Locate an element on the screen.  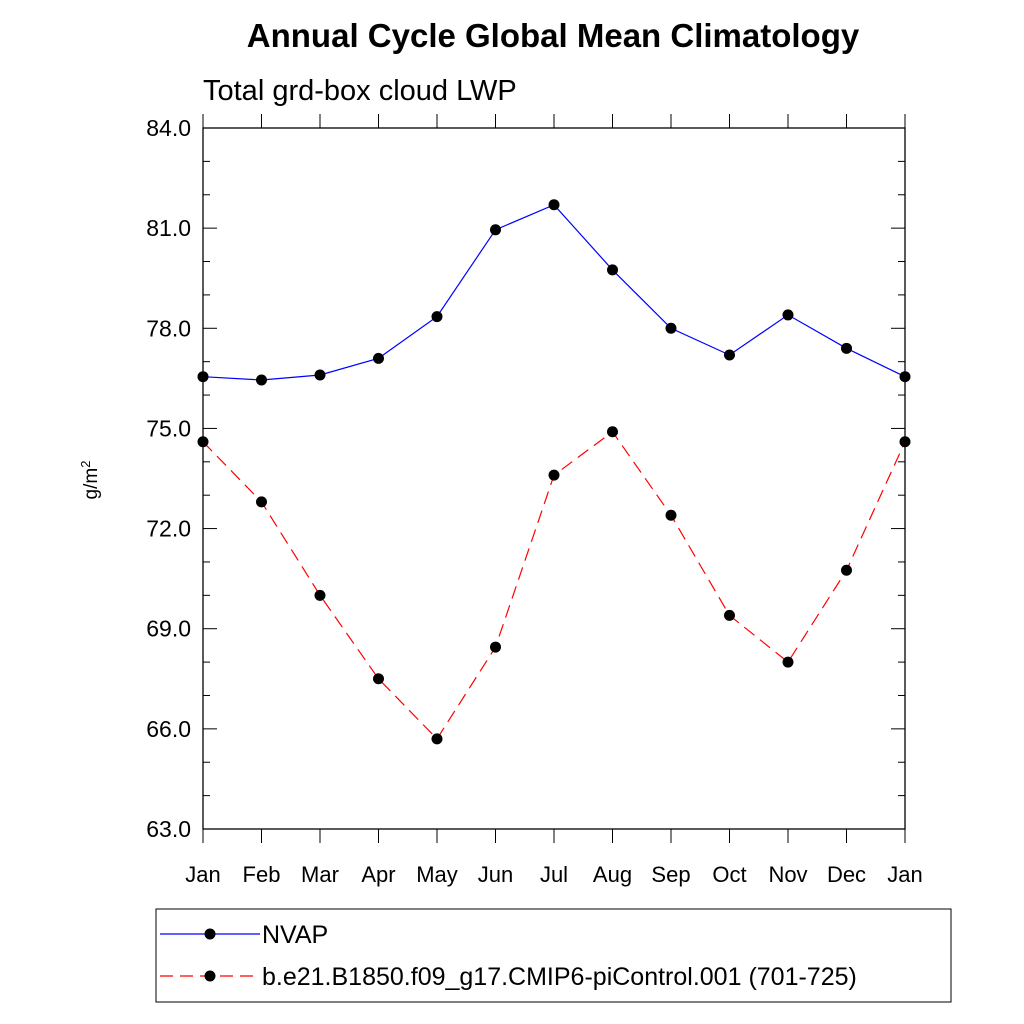
x-tick-label: Sep is located at coordinates (670, 874).